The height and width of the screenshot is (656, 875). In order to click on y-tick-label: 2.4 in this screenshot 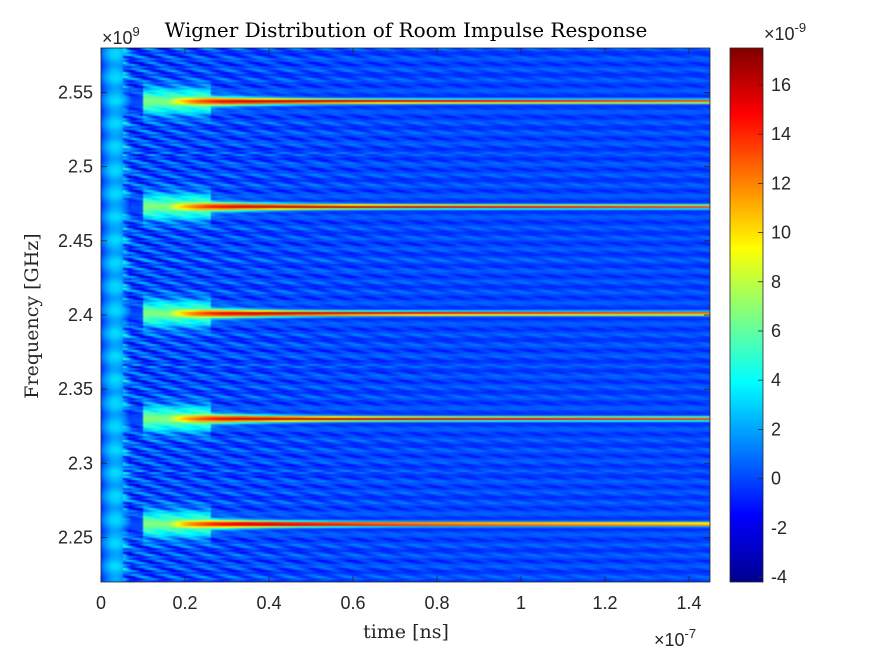, I will do `click(80, 315)`.